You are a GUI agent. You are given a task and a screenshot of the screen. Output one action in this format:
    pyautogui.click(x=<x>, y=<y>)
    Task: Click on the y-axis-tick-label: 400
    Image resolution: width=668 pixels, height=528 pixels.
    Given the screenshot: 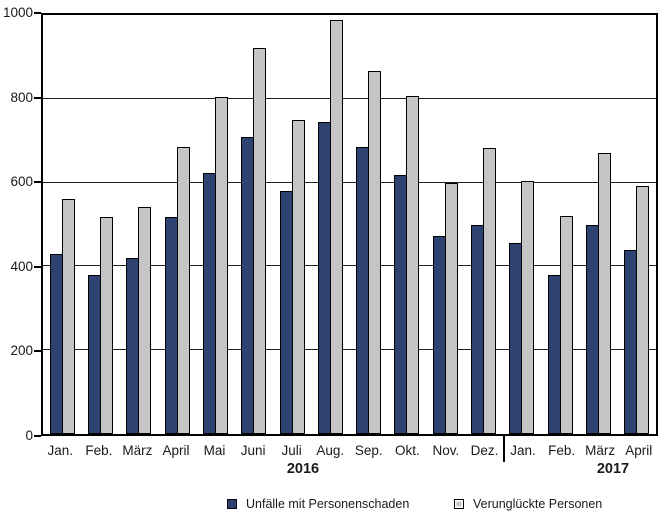 What is the action you would take?
    pyautogui.click(x=21, y=266)
    